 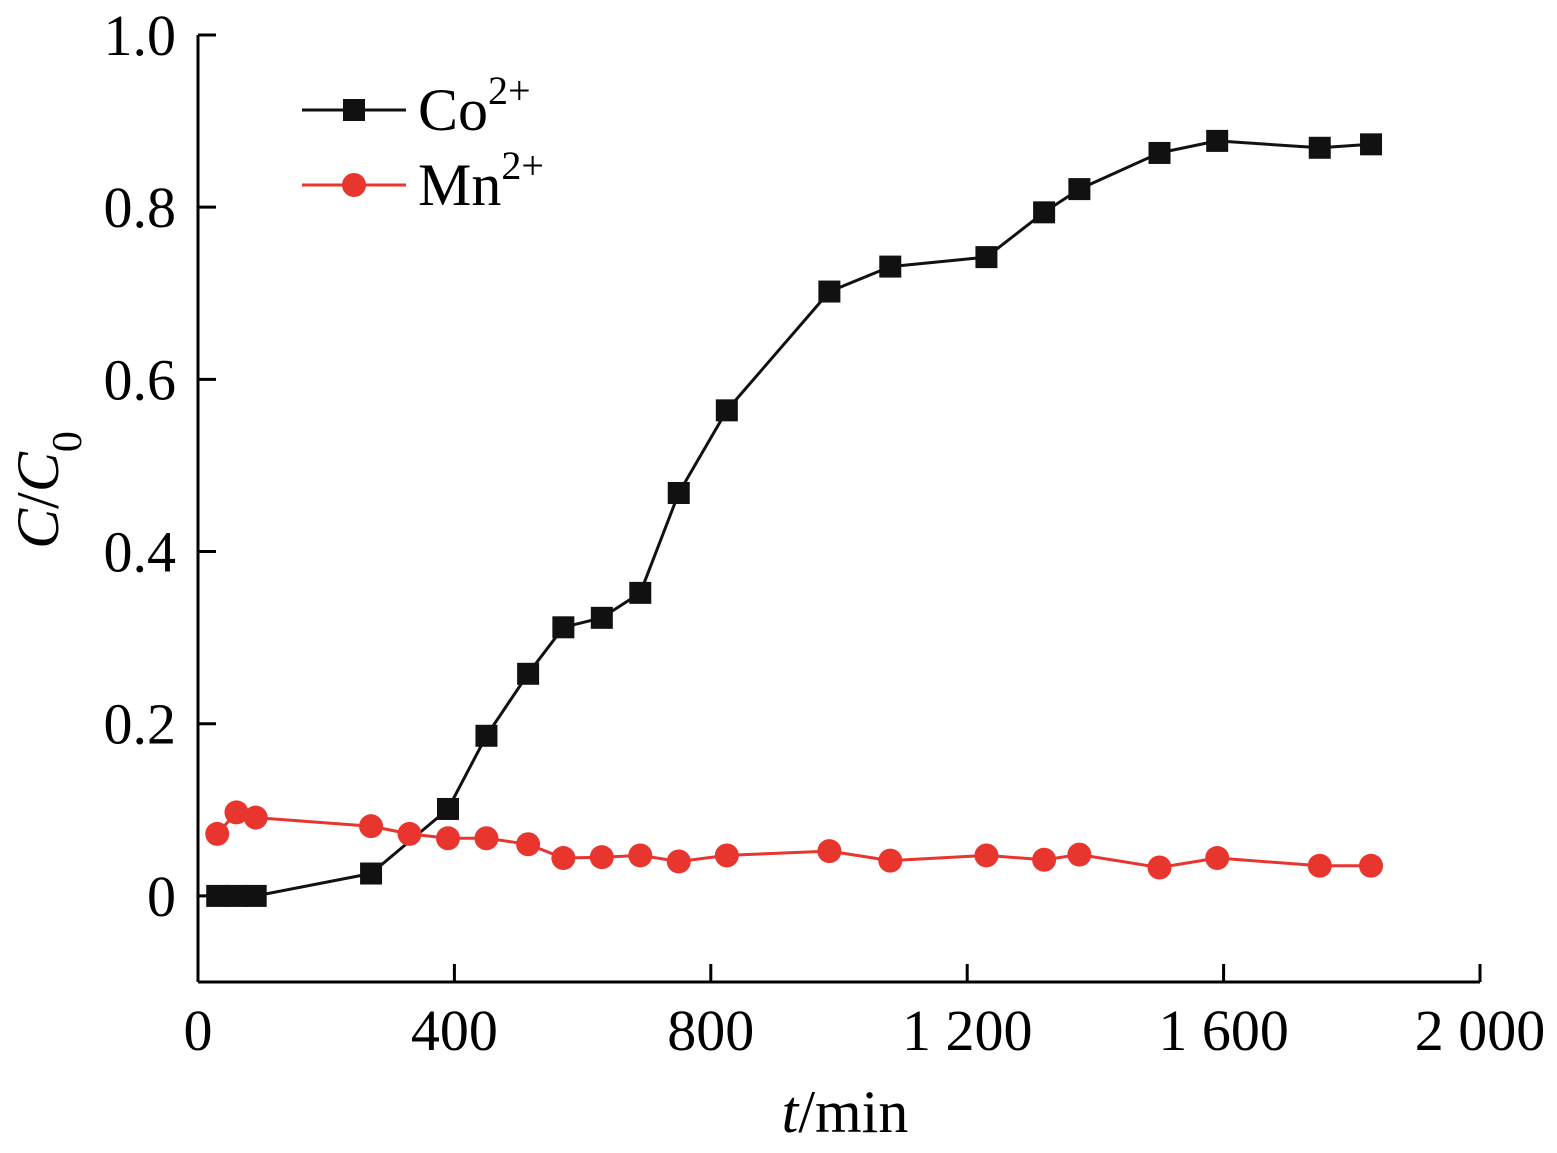 What do you see at coordinates (967, 1030) in the screenshot?
I see `x-tick-label: 1 200` at bounding box center [967, 1030].